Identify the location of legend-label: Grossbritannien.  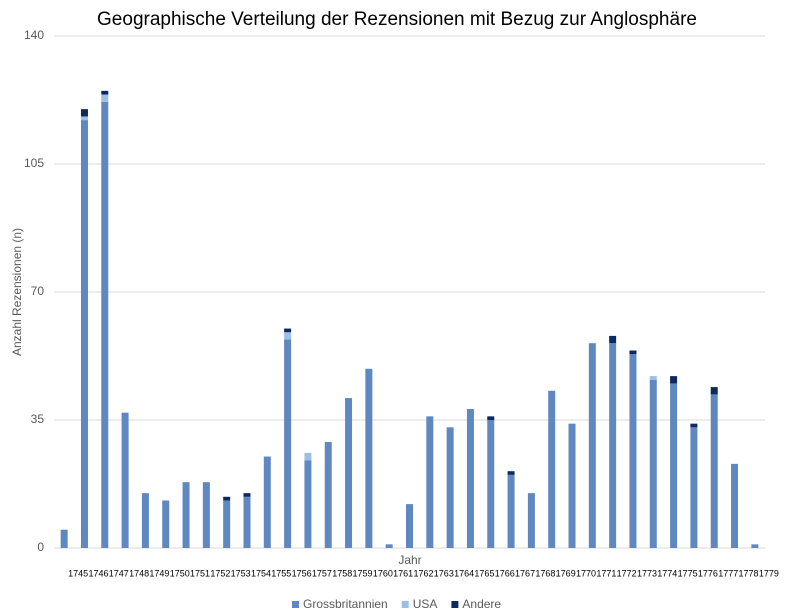
(345, 604).